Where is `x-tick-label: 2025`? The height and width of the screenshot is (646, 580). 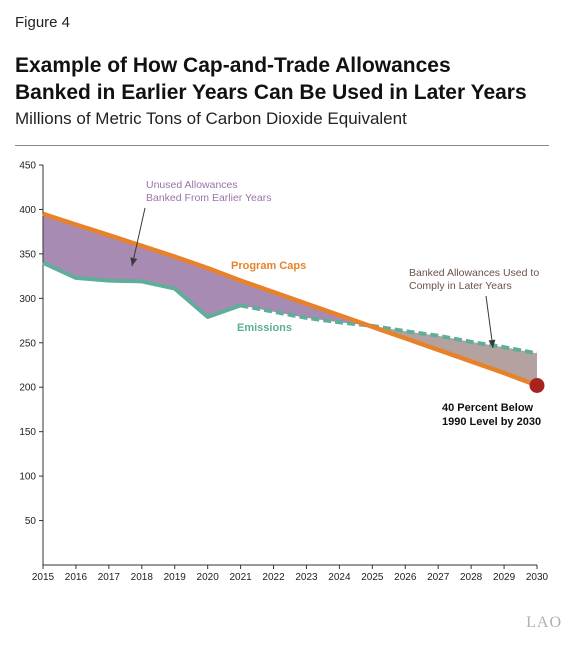
x-tick-label: 2025 is located at coordinates (372, 577).